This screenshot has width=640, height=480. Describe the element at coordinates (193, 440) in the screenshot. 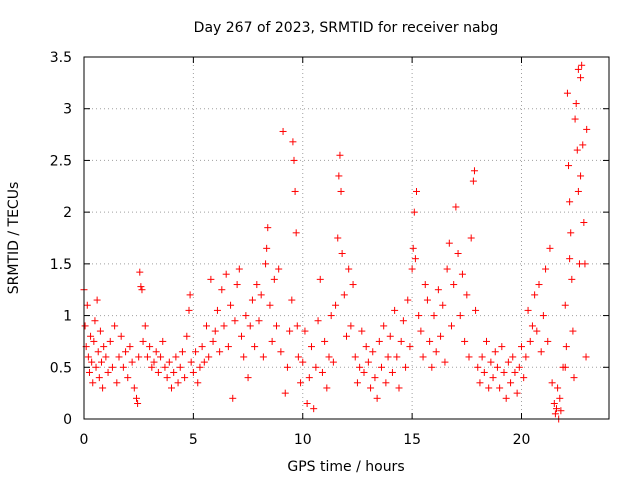

I see `x-tick-label: 5` at that location.